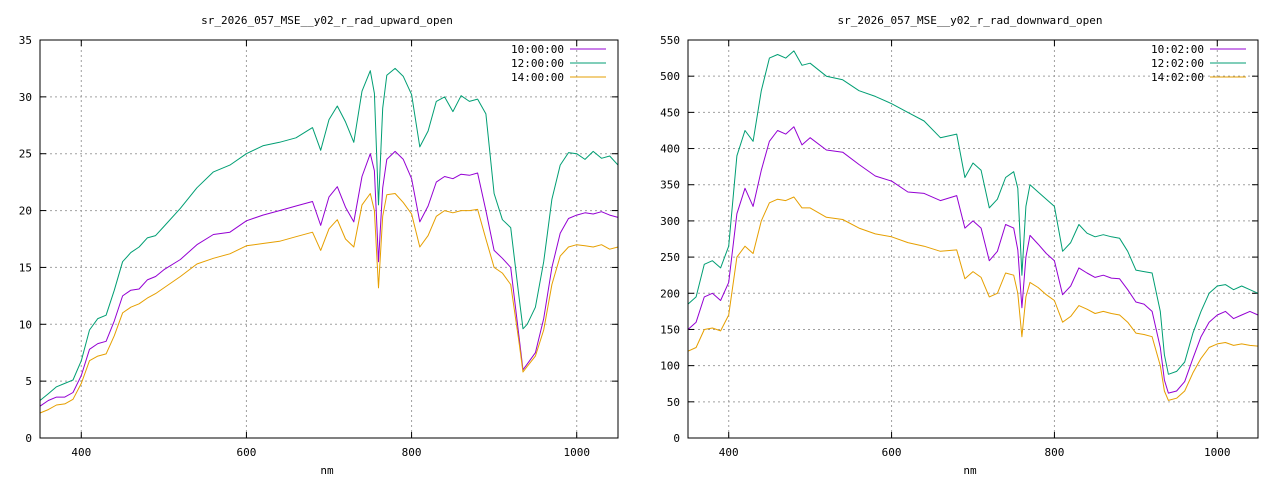 The width and height of the screenshot is (1280, 480). I want to click on y-tick-label: 250, so click(670, 257).